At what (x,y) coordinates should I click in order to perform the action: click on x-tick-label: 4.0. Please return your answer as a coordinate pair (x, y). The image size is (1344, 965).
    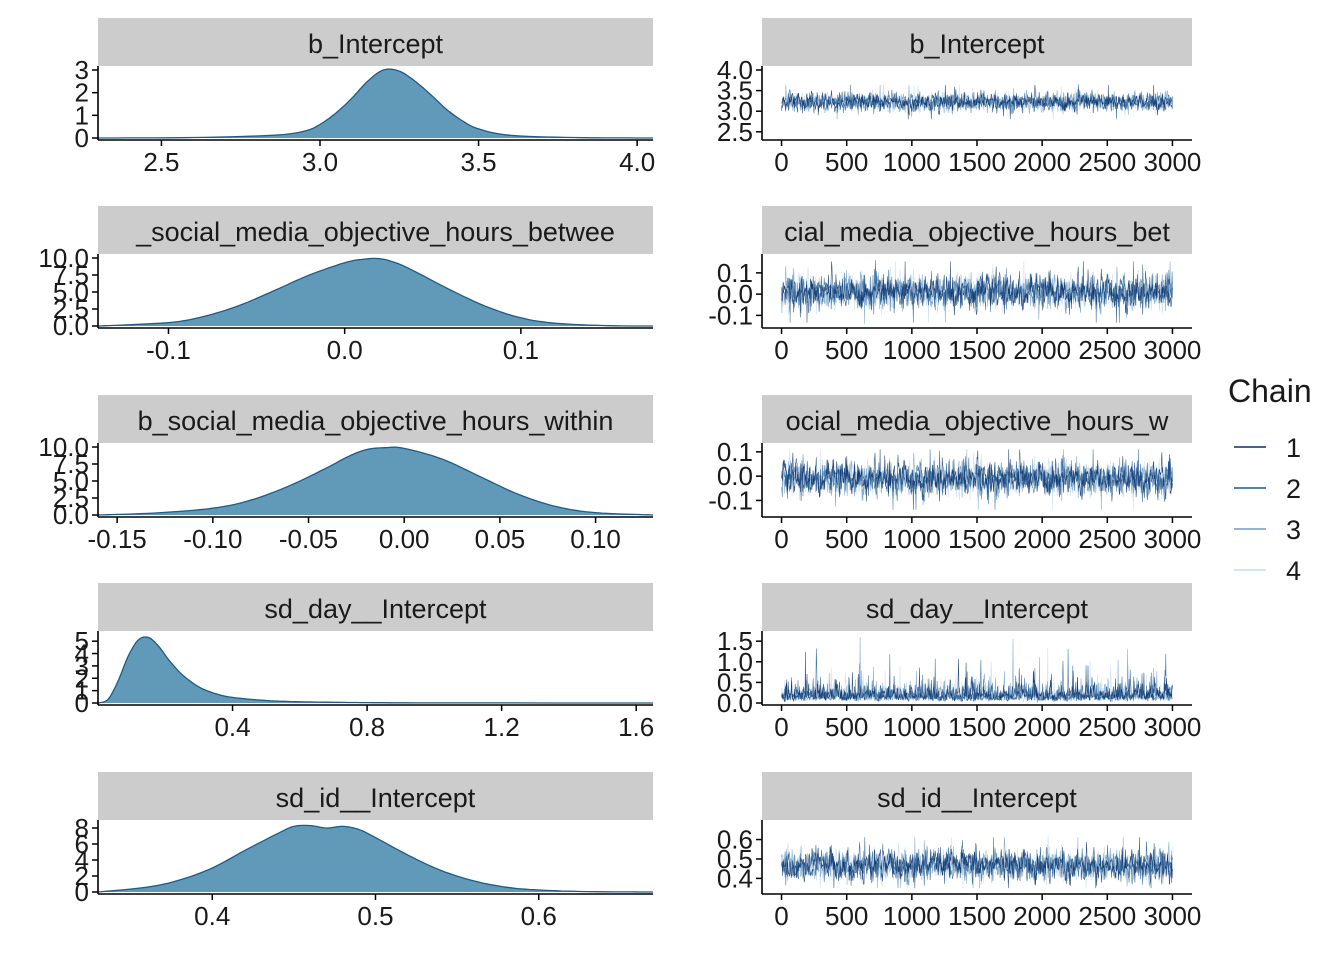
    Looking at the image, I should click on (637, 162).